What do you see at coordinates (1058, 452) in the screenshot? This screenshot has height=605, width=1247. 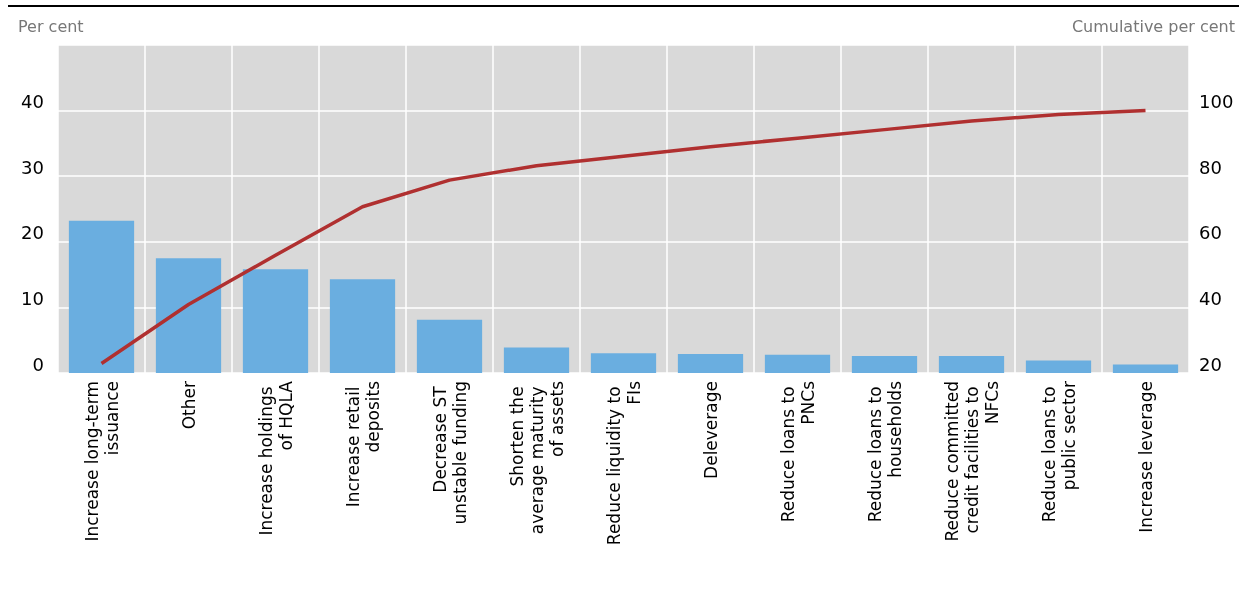 I see `x-tick-label: Reduce loans to public sector` at bounding box center [1058, 452].